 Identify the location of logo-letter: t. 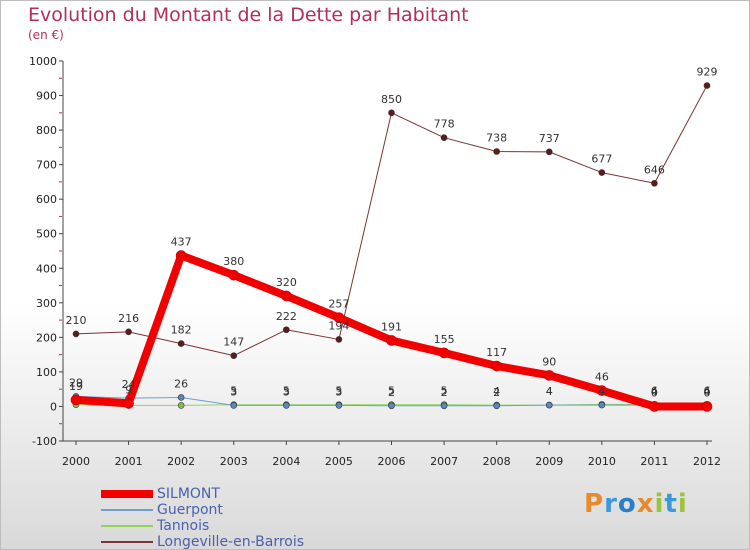
(671, 504).